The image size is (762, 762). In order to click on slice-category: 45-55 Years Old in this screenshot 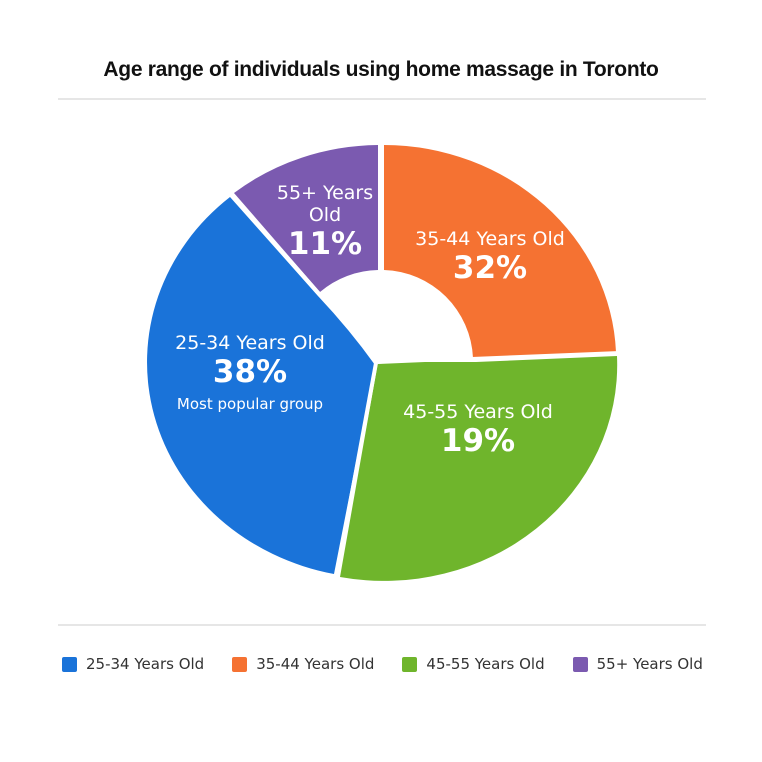, I will do `click(478, 412)`.